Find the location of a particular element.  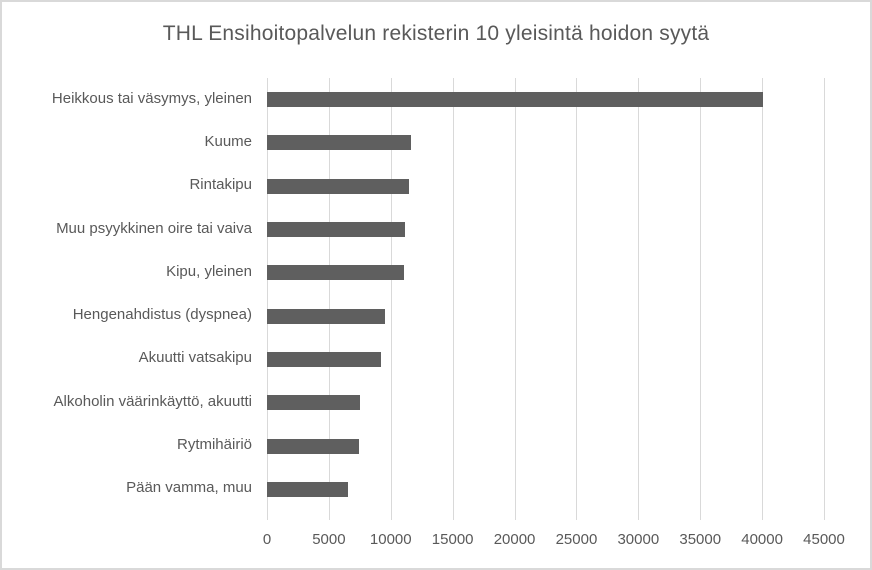

category-label: Hengenahdistus (dyspnea) is located at coordinates (162, 315).